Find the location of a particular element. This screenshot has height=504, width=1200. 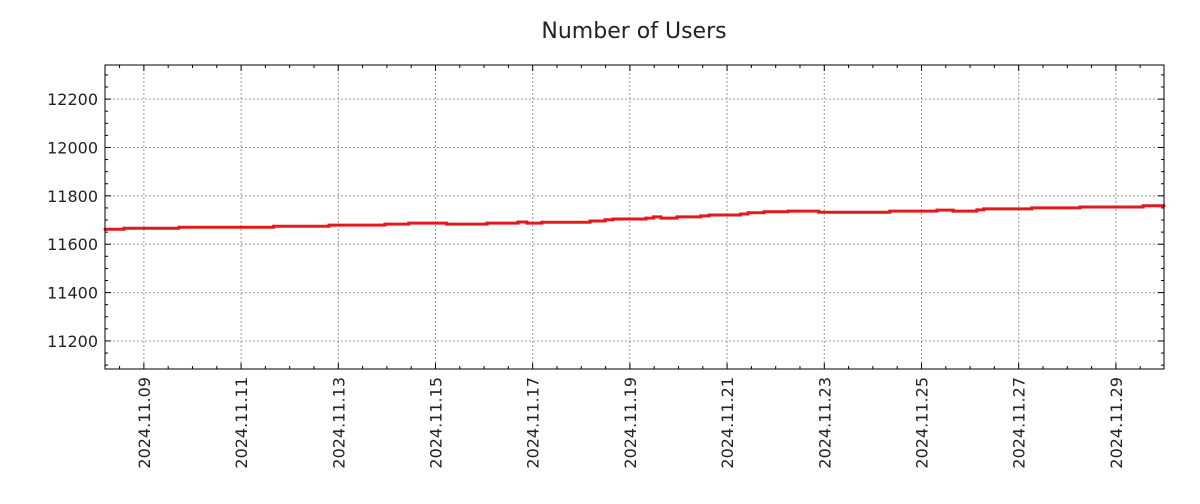

x-tick-label: 2024.11.19 is located at coordinates (630, 423).